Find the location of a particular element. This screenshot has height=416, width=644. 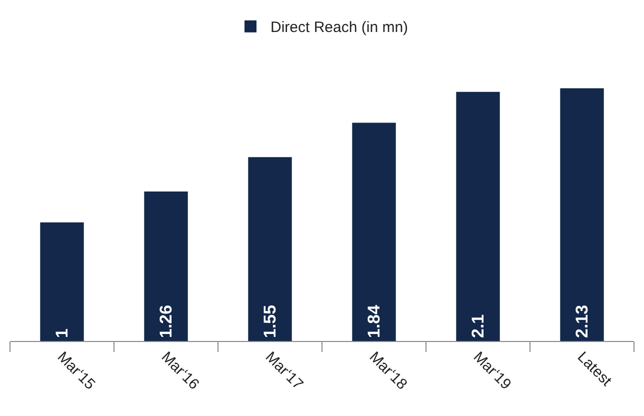

data-label: 2.1 is located at coordinates (478, 326).